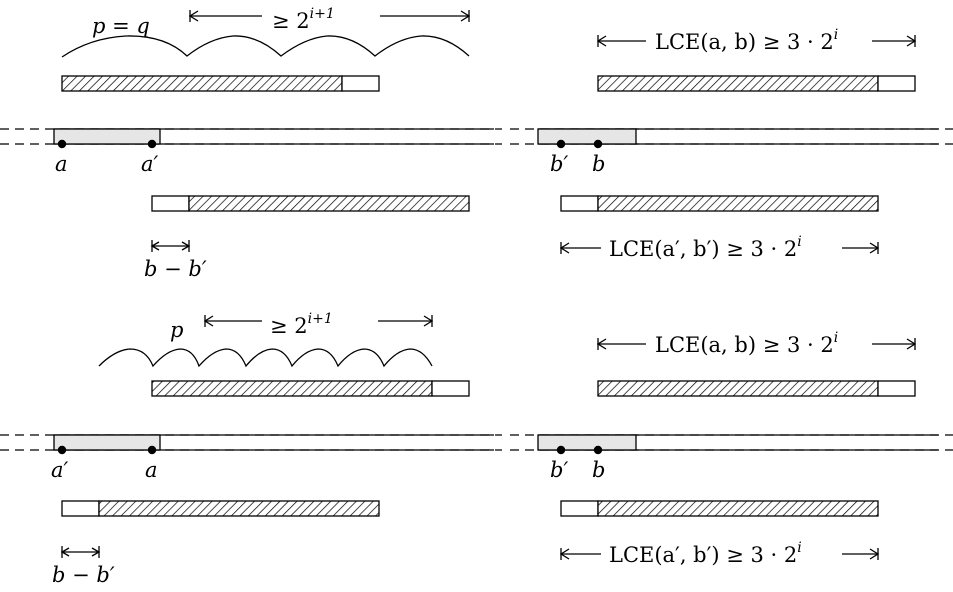 The image size is (953, 592). What do you see at coordinates (896, 83) in the screenshot?
I see `mismatch-bar-b-top` at bounding box center [896, 83].